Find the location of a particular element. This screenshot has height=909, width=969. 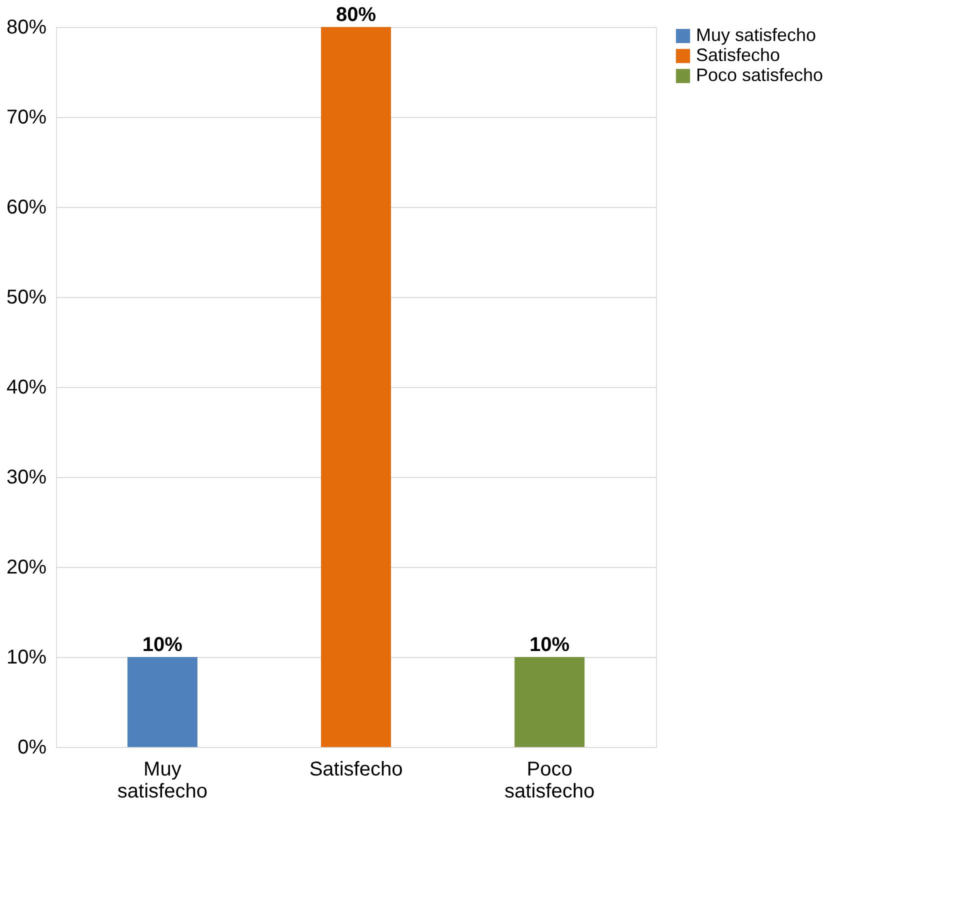

x-tick-label: Satisfecho is located at coordinates (356, 769).